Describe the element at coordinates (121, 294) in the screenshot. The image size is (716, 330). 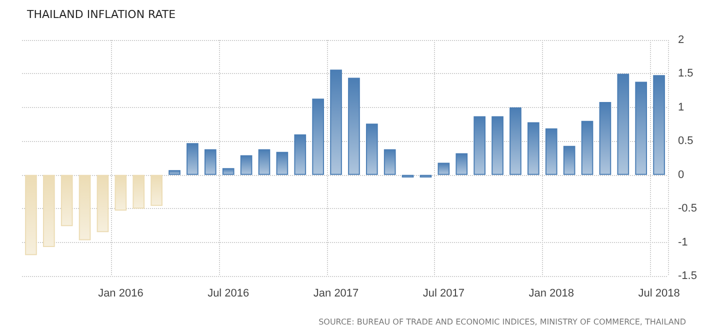
I see `x-tick-label: Jan 2016` at that location.